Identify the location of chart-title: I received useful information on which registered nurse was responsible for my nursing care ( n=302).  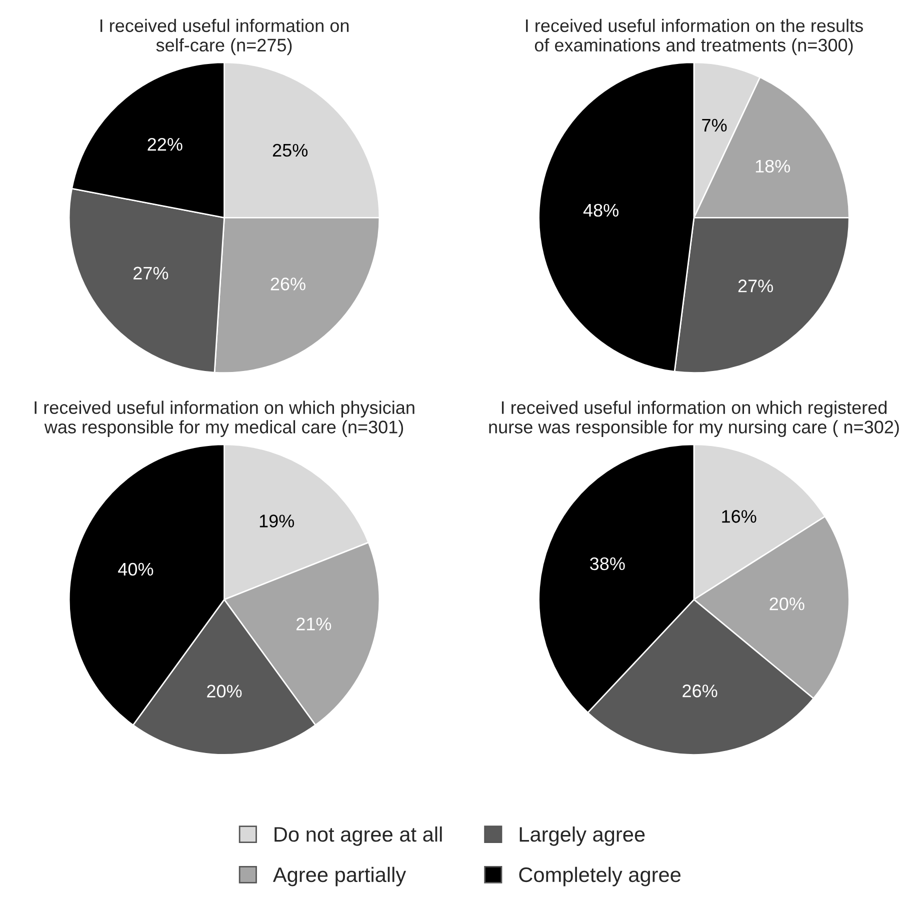
(694, 419).